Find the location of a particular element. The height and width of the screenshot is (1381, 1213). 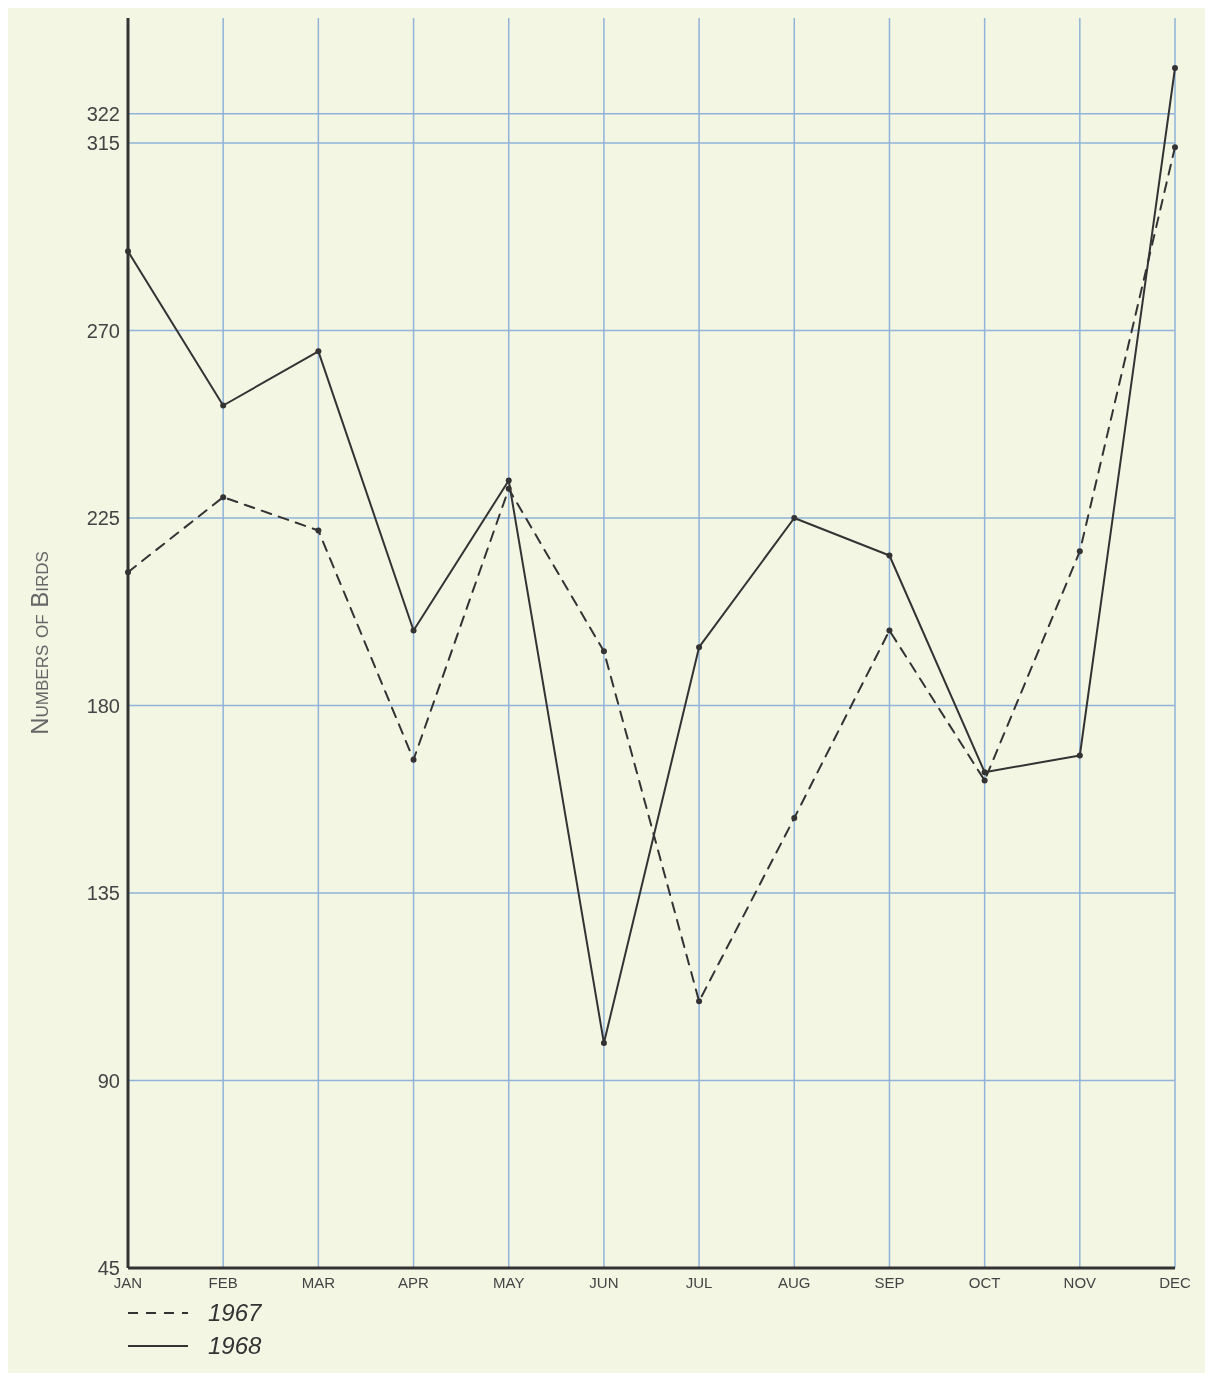

x-tick-label: SEP is located at coordinates (889, 1282).